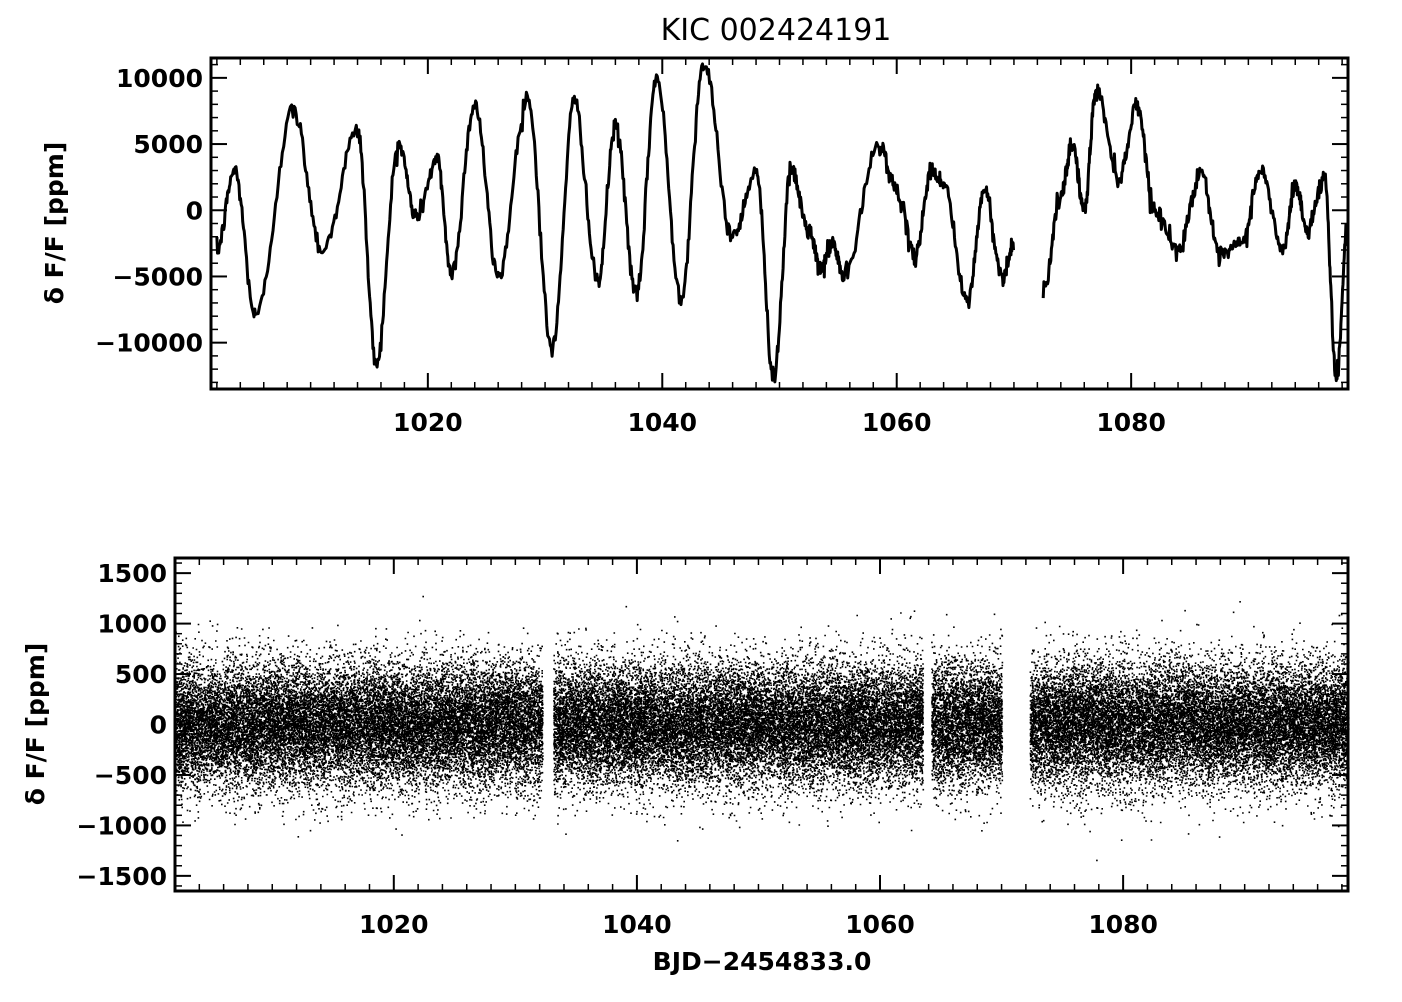 The width and height of the screenshot is (1402, 1002). What do you see at coordinates (35, 724) in the screenshot?
I see `bottom-y-axis-label: δ F/F [ppm]` at bounding box center [35, 724].